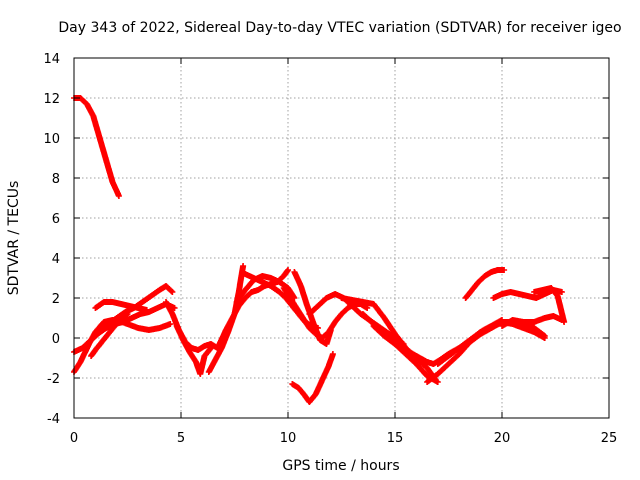 The height and width of the screenshot is (480, 640). I want to click on x-tick-label: 0, so click(74, 438).